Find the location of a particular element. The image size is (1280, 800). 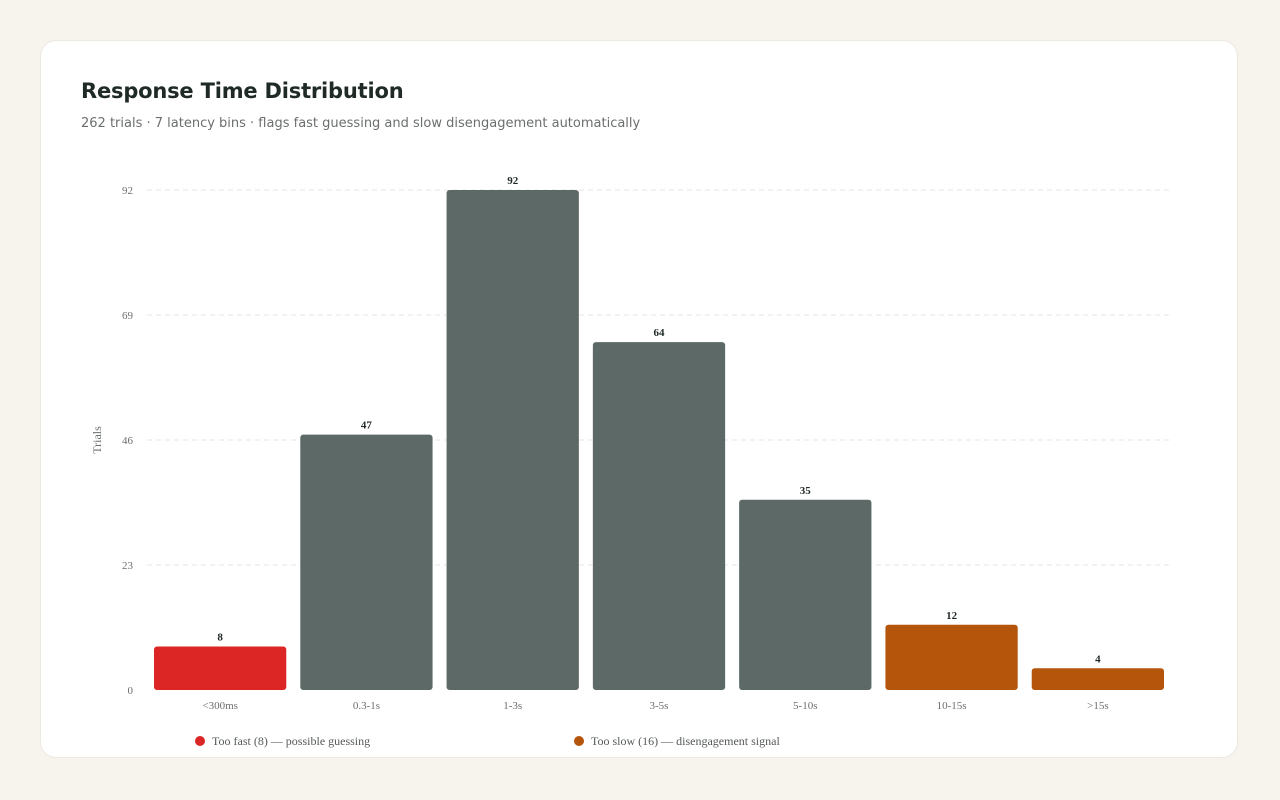

y-tick-label: 92 is located at coordinates (127, 191).